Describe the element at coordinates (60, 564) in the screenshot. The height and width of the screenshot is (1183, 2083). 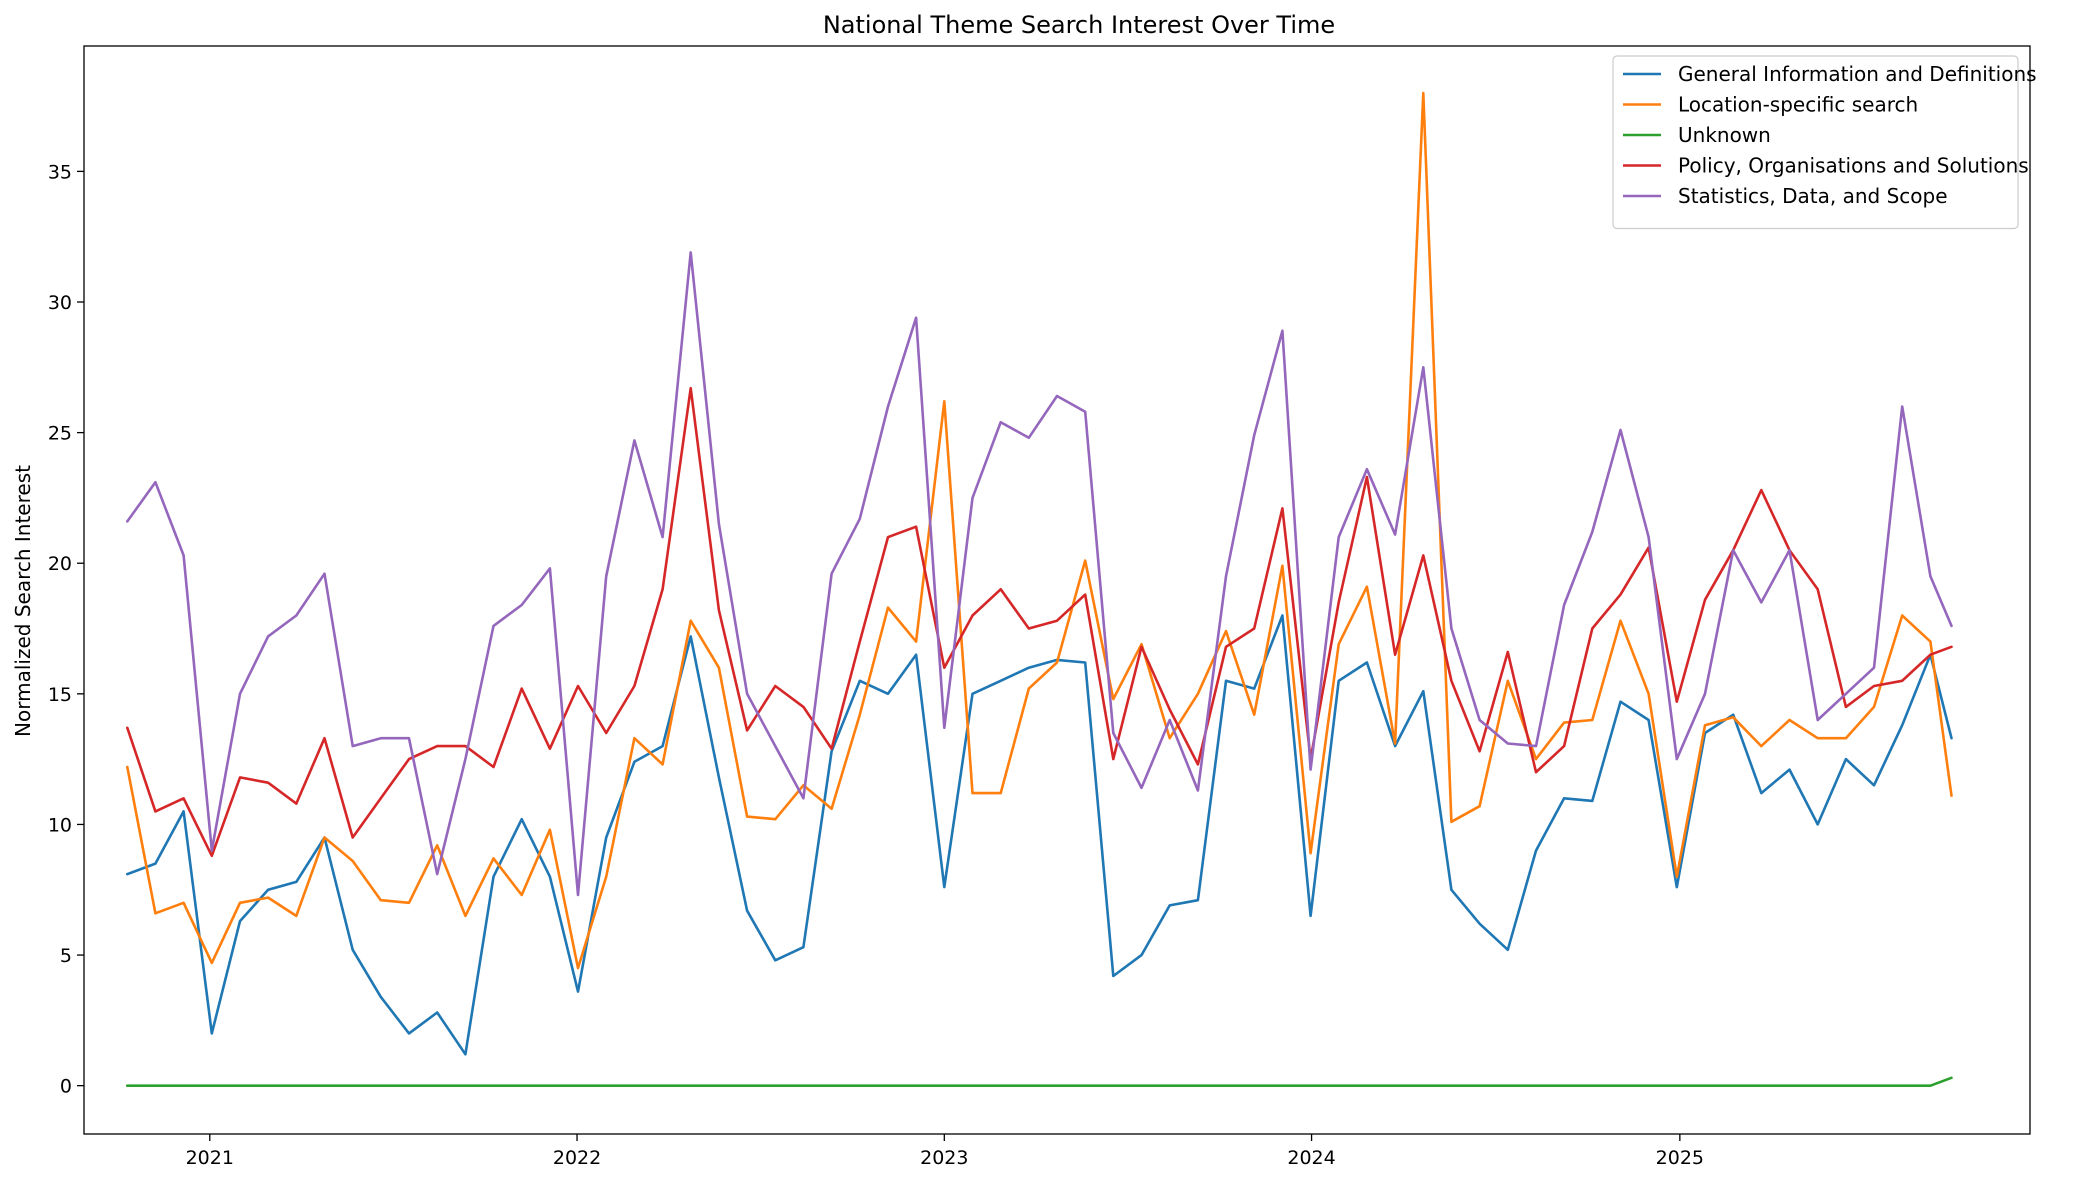
I see `y-tick-label: 20` at that location.